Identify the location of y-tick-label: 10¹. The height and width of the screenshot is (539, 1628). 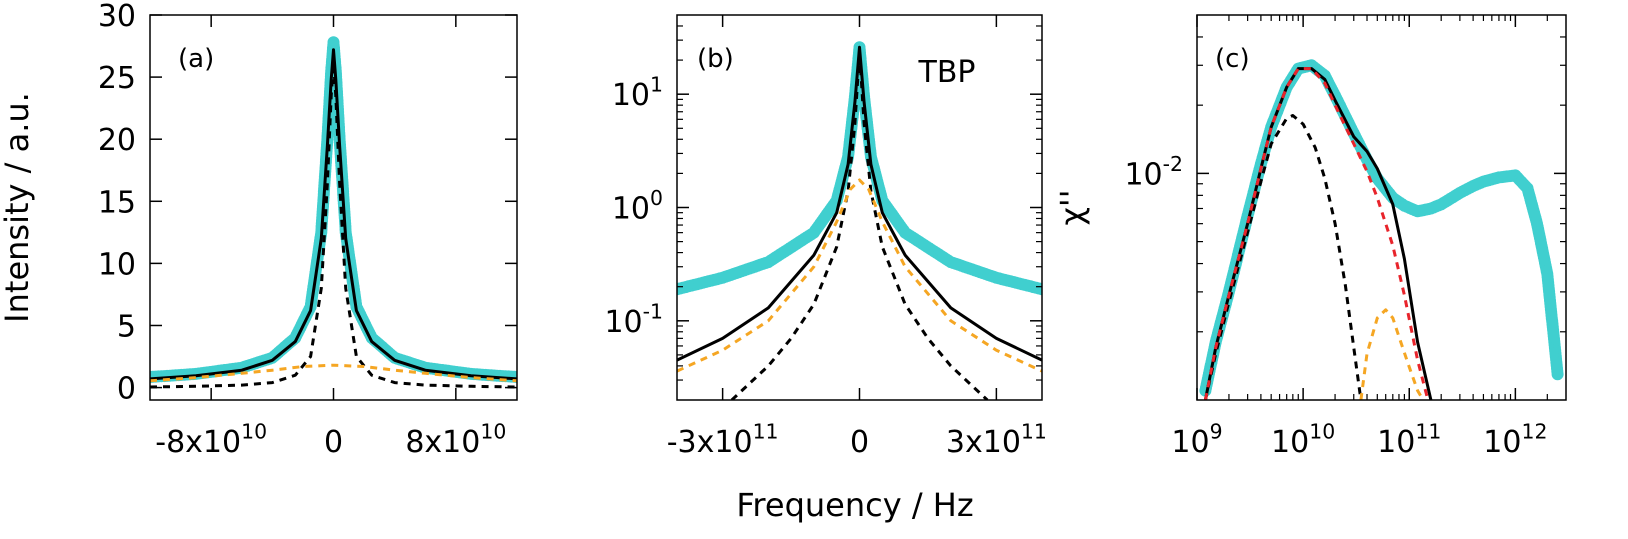
(637, 93).